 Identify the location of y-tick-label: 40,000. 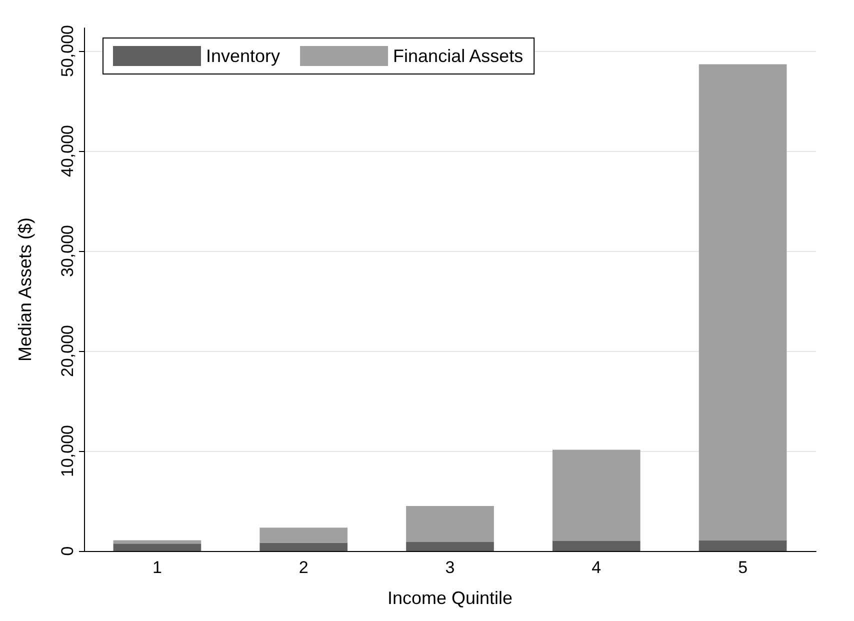
(67, 151).